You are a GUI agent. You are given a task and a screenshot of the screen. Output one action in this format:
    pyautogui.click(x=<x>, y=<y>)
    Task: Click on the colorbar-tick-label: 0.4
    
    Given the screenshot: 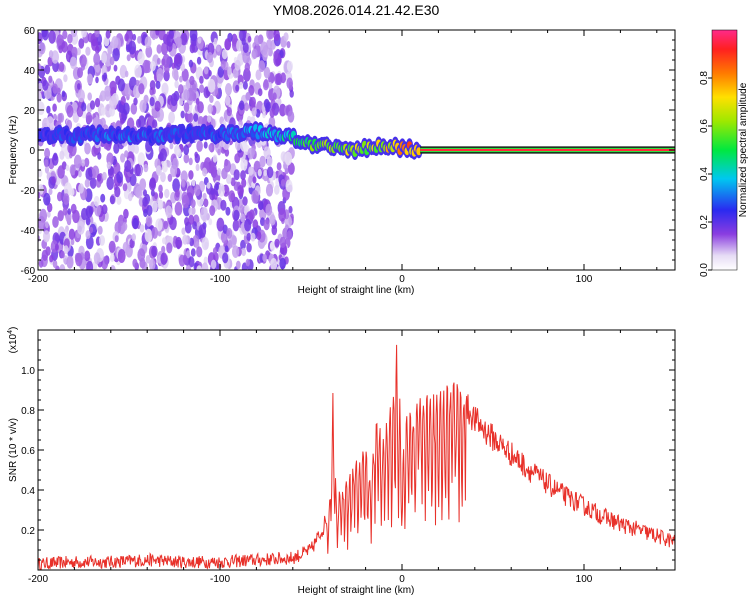 What is the action you would take?
    pyautogui.click(x=704, y=174)
    